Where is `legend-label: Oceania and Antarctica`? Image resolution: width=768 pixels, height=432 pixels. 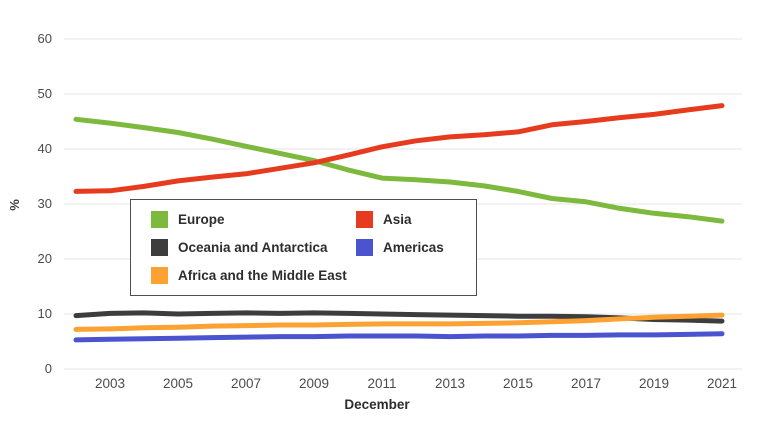 legend-label: Oceania and Antarctica is located at coordinates (253, 247).